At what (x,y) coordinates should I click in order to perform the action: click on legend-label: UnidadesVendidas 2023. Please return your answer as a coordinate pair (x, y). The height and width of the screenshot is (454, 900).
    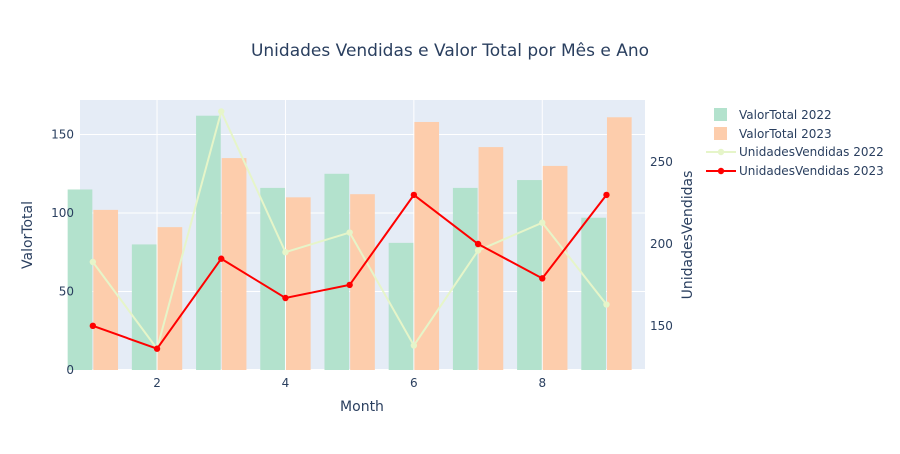
    Looking at the image, I should click on (811, 171).